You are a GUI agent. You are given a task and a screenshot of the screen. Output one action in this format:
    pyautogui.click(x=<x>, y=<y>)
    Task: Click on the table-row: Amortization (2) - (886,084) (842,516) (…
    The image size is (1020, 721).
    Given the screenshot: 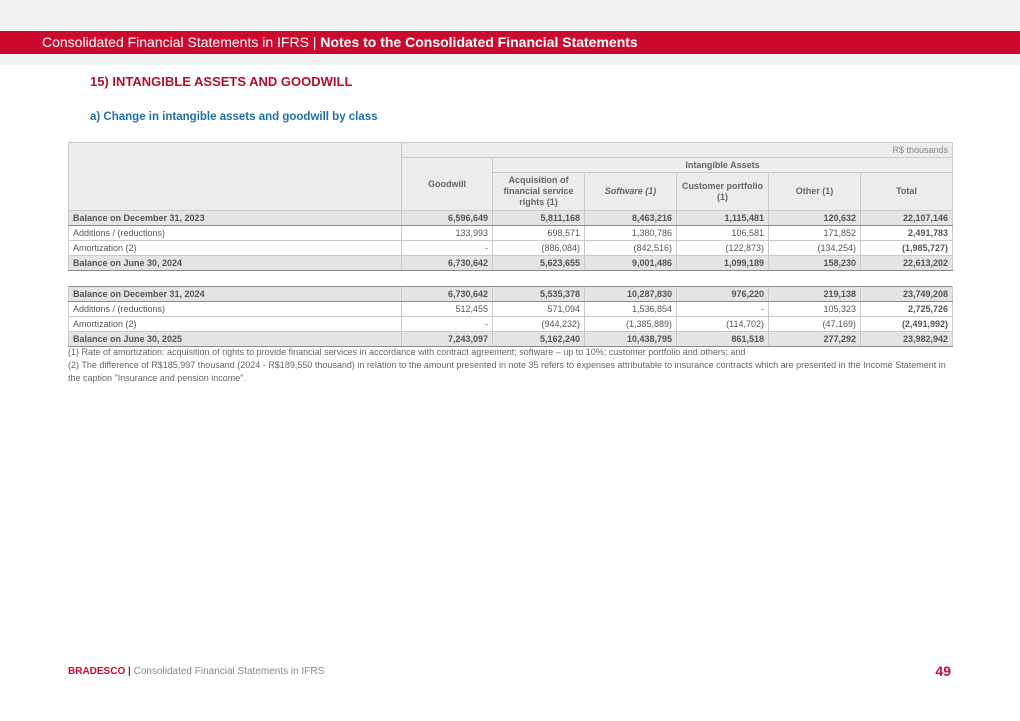 What is the action you would take?
    pyautogui.click(x=511, y=248)
    